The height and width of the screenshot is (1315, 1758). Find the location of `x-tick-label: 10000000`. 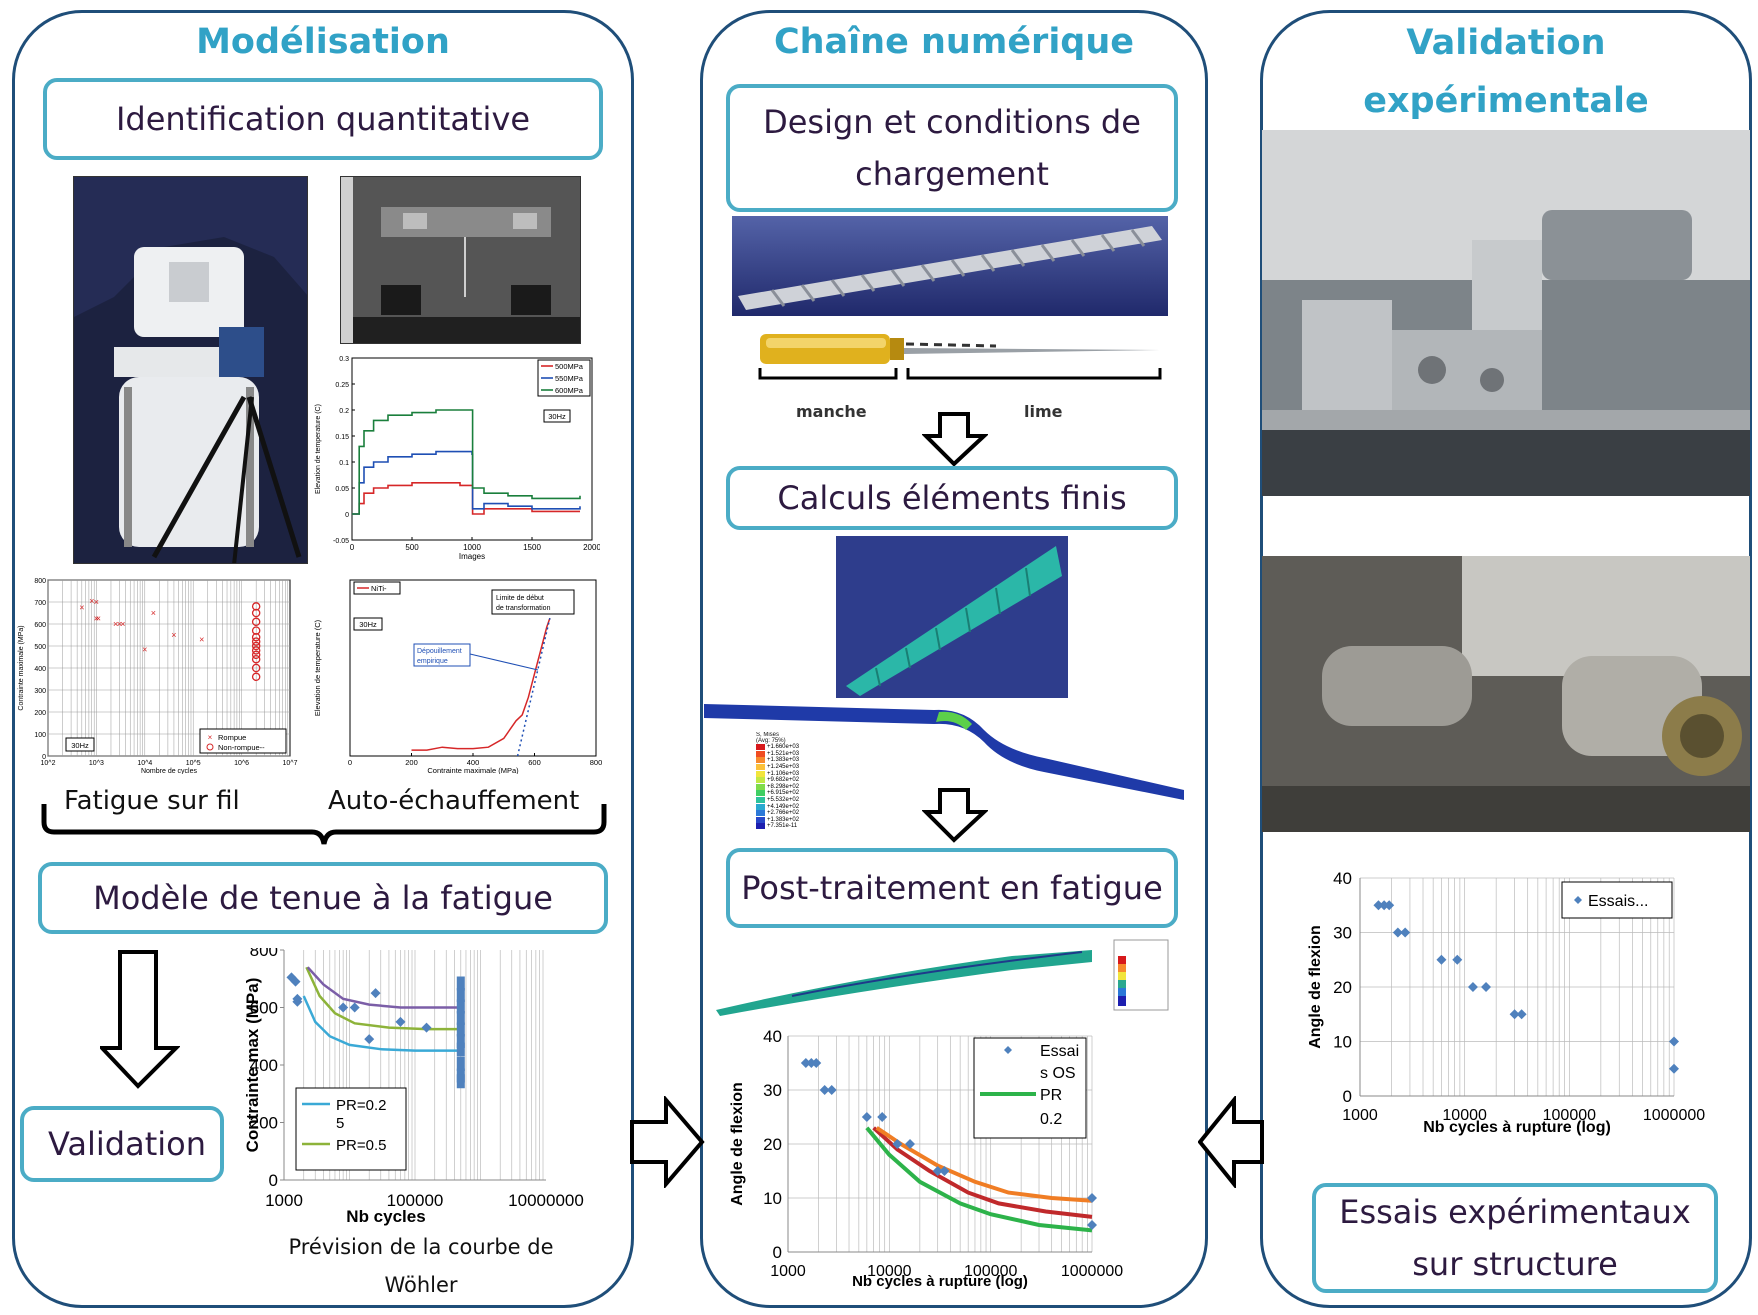

x-tick-label: 10000000 is located at coordinates (546, 1200).